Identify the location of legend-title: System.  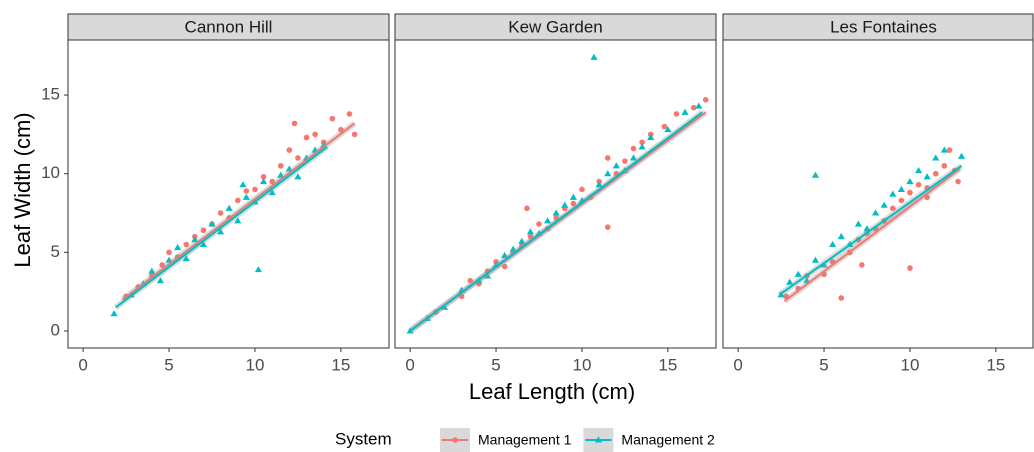
(363, 438).